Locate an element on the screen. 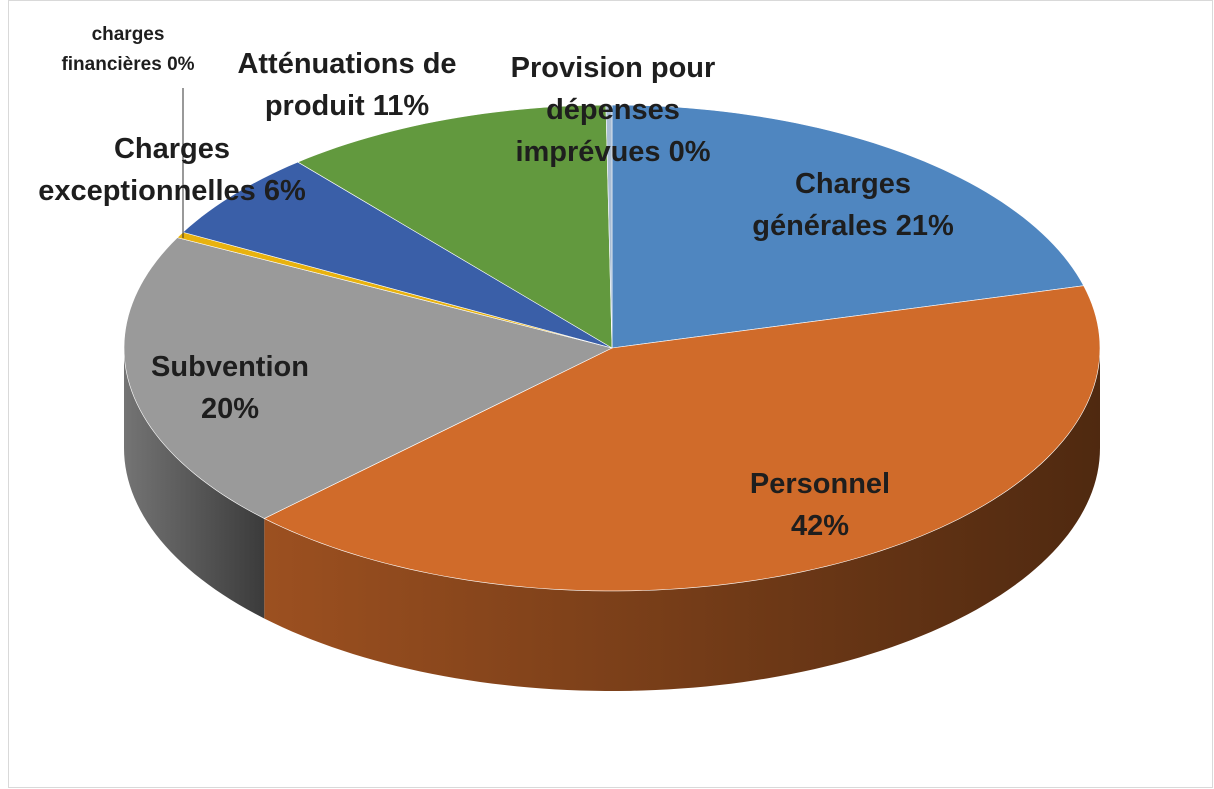  category-label: Charges exceptionnelles is located at coordinates (147, 170).